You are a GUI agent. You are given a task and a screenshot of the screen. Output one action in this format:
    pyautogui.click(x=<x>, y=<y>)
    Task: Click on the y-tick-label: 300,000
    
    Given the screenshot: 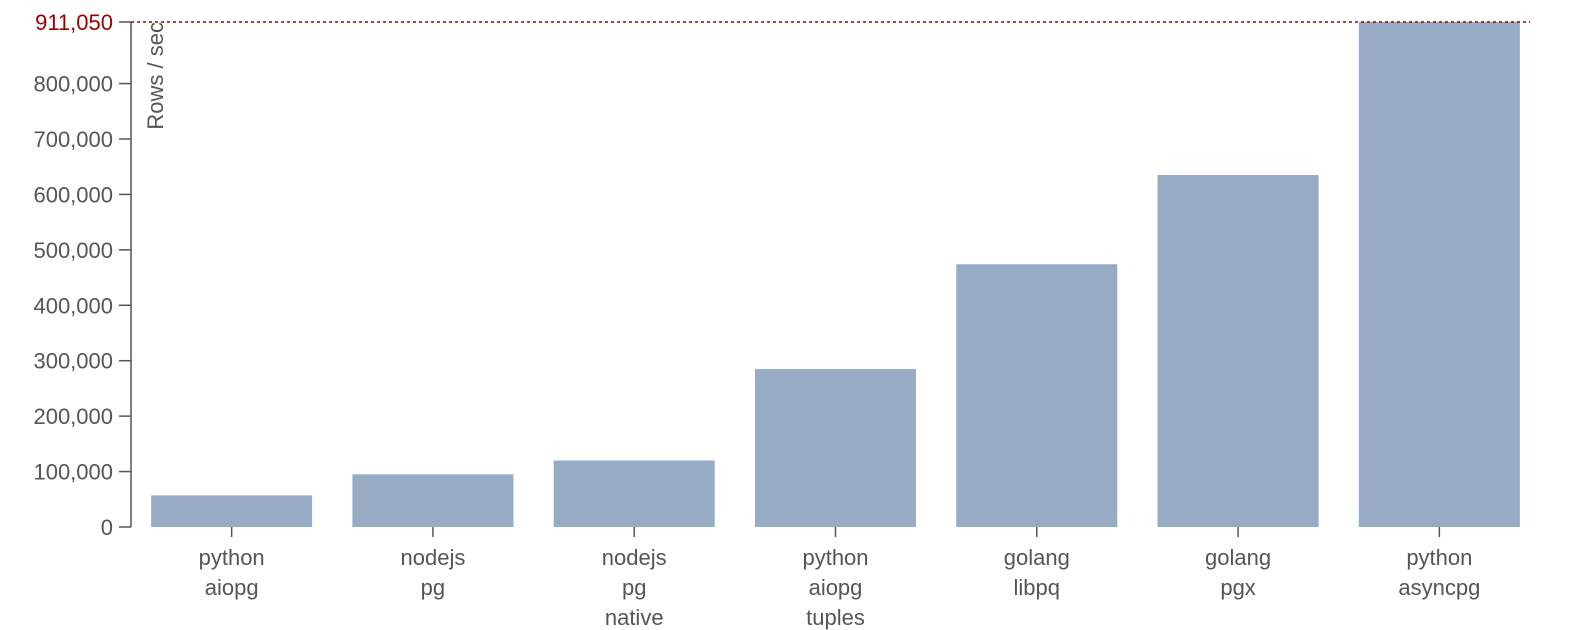 What is the action you would take?
    pyautogui.click(x=73, y=361)
    